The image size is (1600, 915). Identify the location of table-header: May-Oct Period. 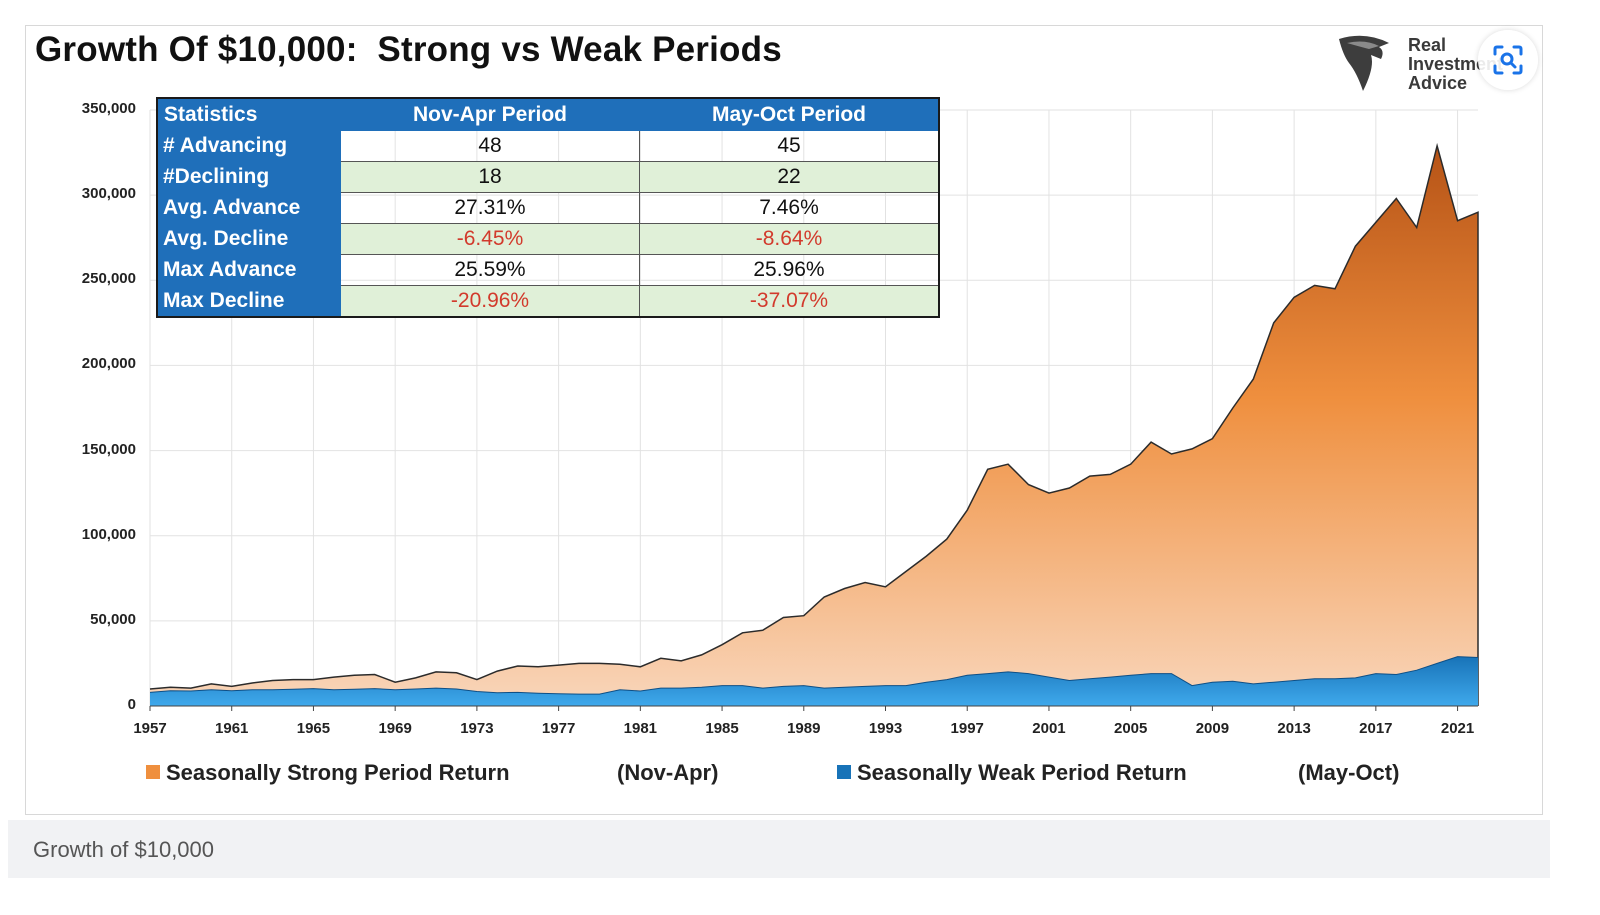
(789, 114).